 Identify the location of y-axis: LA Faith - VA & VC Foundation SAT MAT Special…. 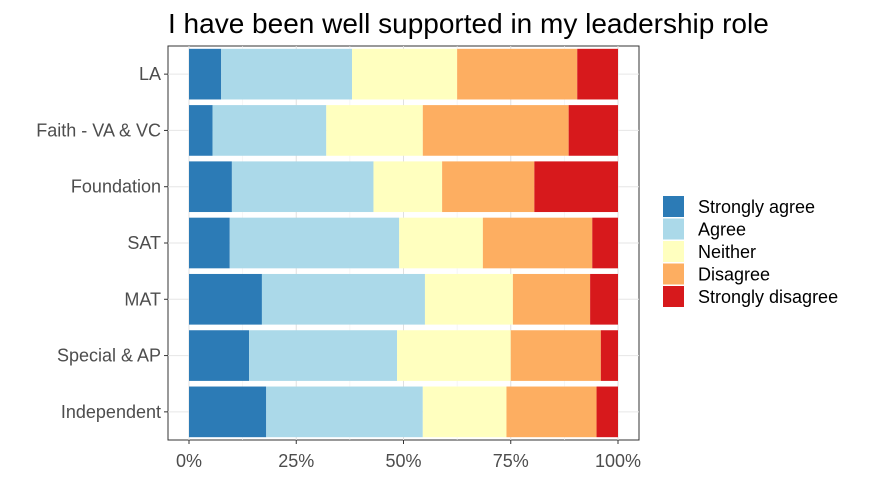
(102, 243).